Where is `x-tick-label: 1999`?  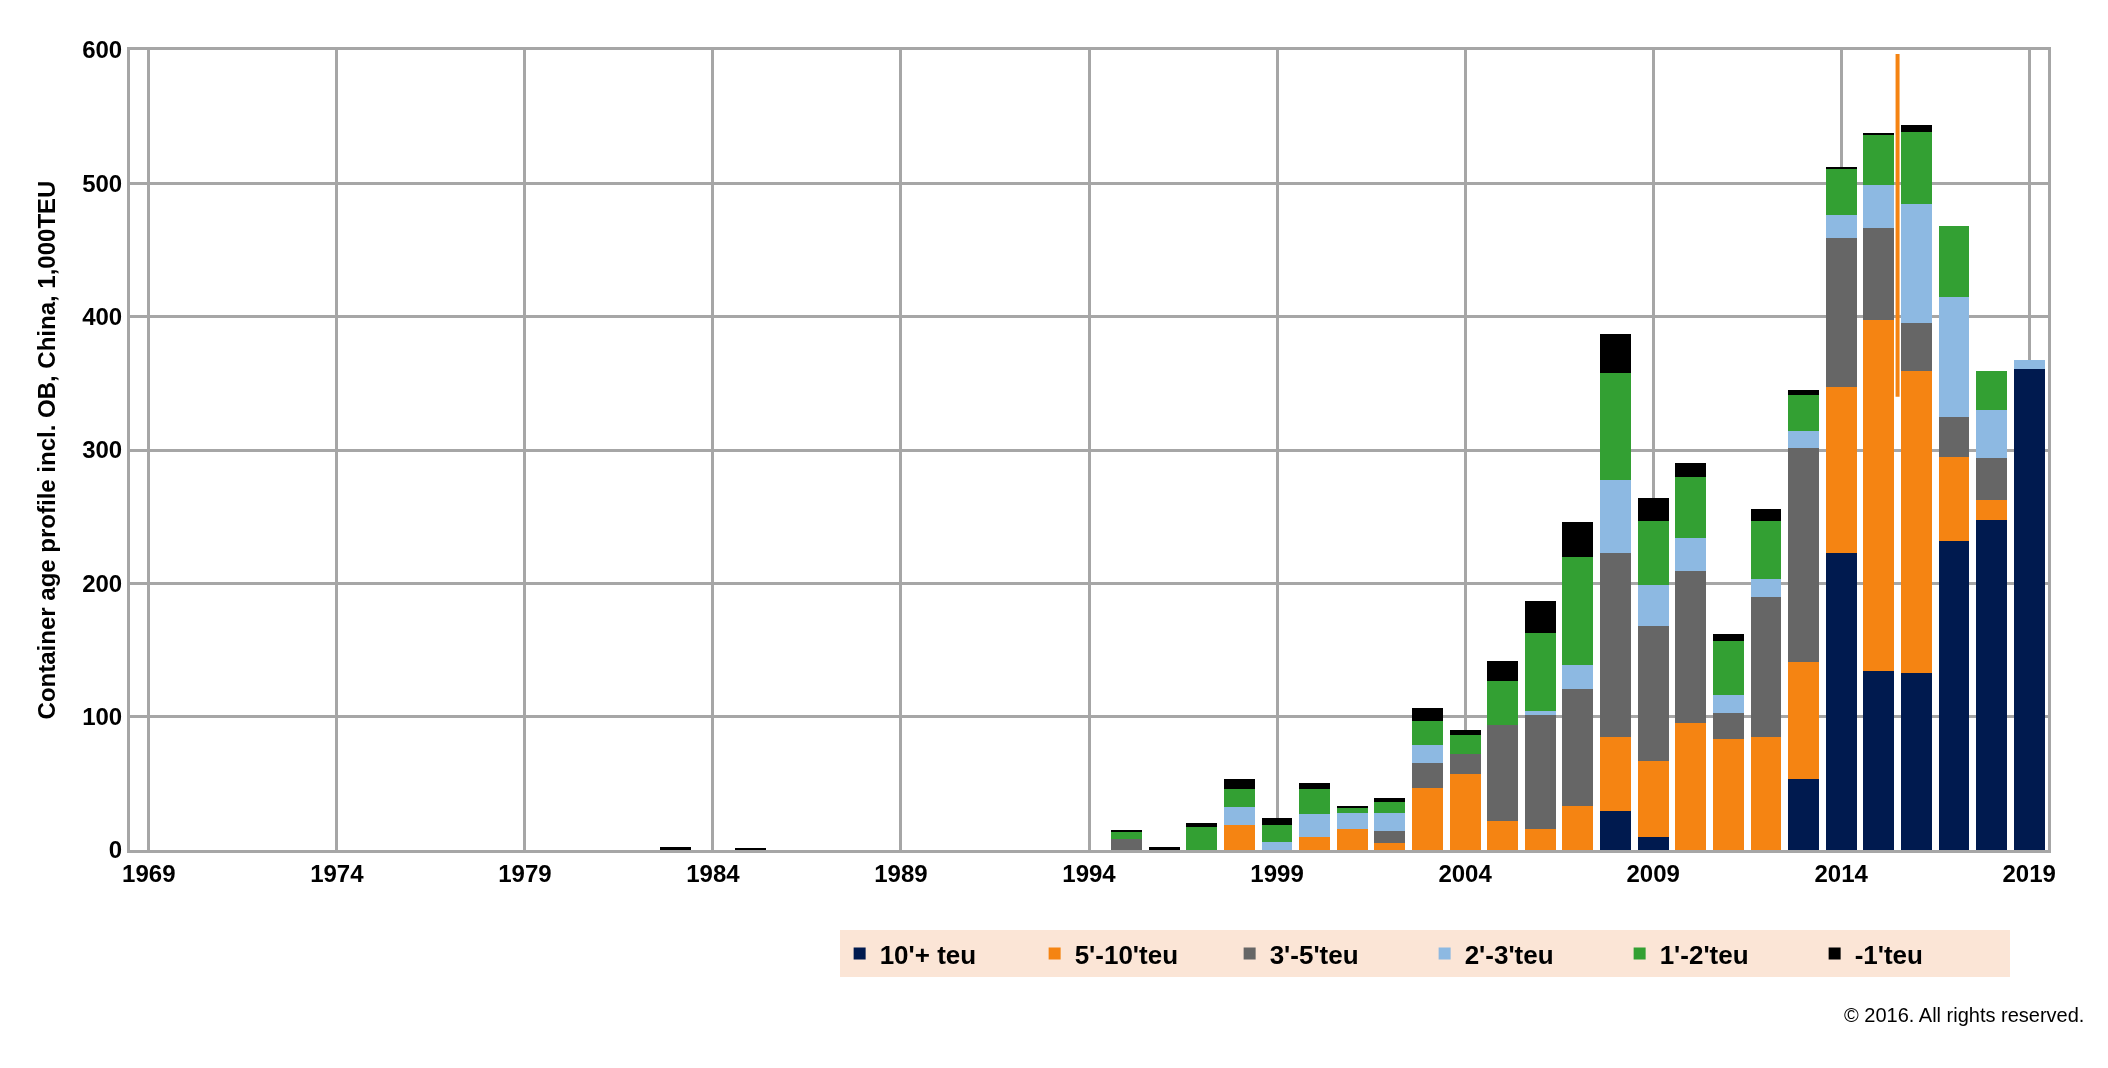
x-tick-label: 1999 is located at coordinates (1277, 873).